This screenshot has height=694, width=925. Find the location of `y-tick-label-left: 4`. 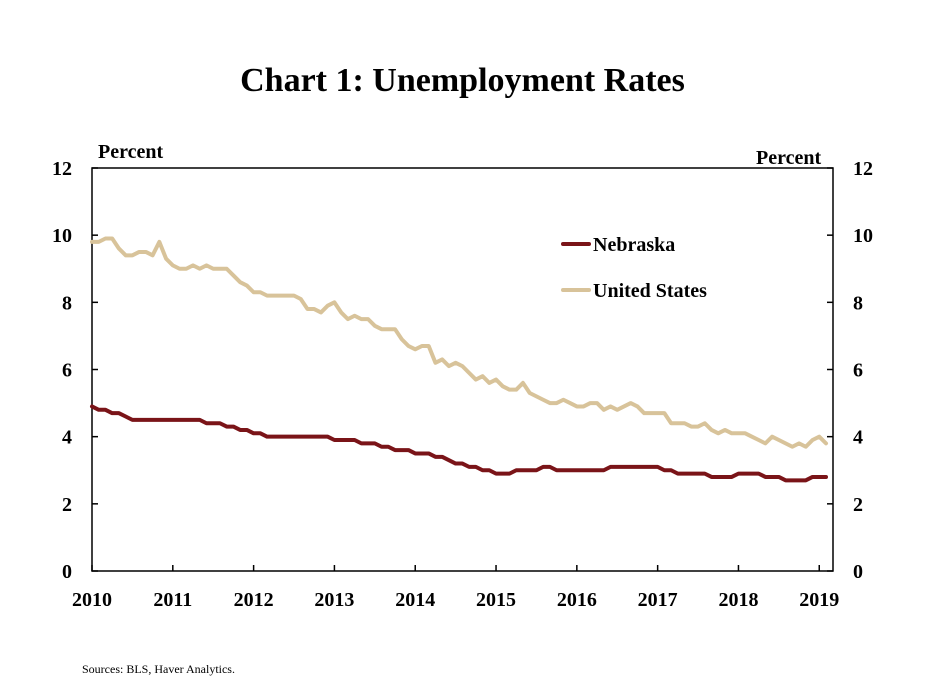

y-tick-label-left: 4 is located at coordinates (67, 438).